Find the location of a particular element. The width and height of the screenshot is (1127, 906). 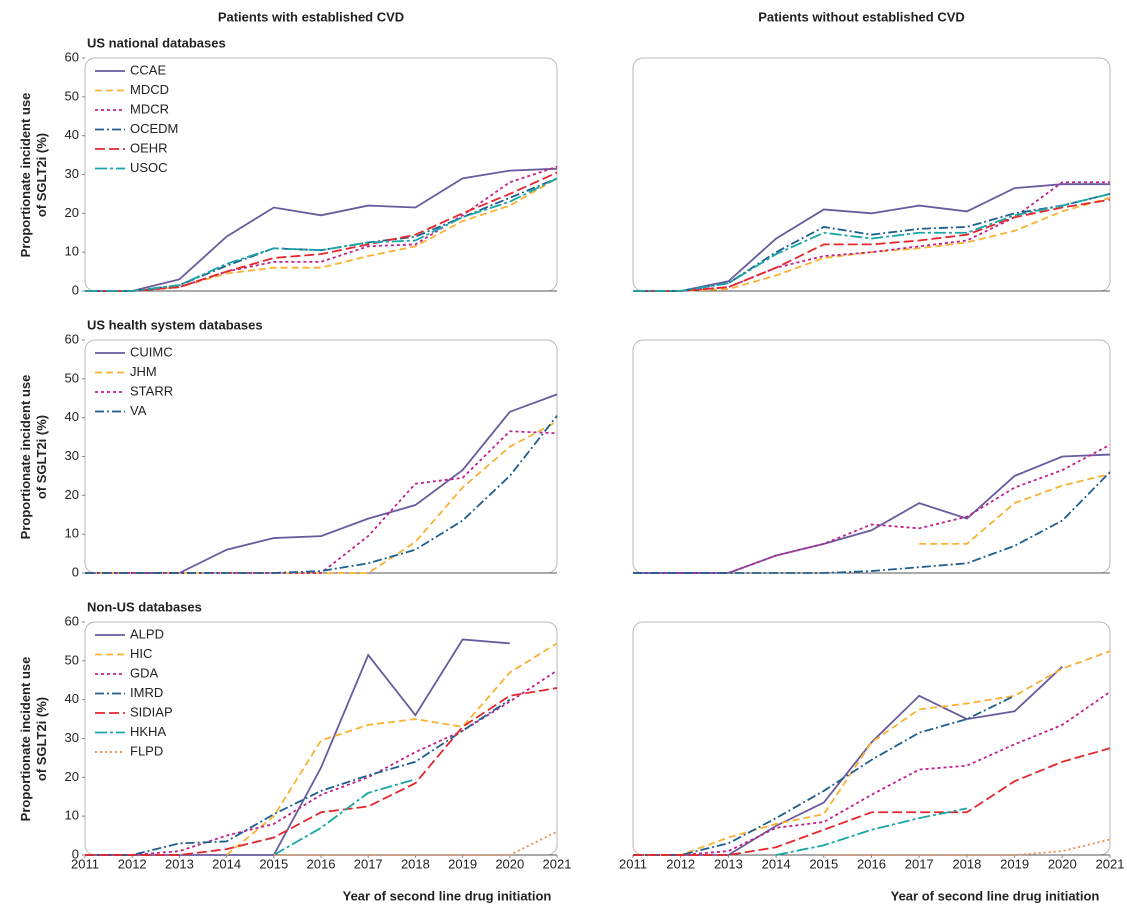

x-tick-label: 2018 is located at coordinates (966, 863).